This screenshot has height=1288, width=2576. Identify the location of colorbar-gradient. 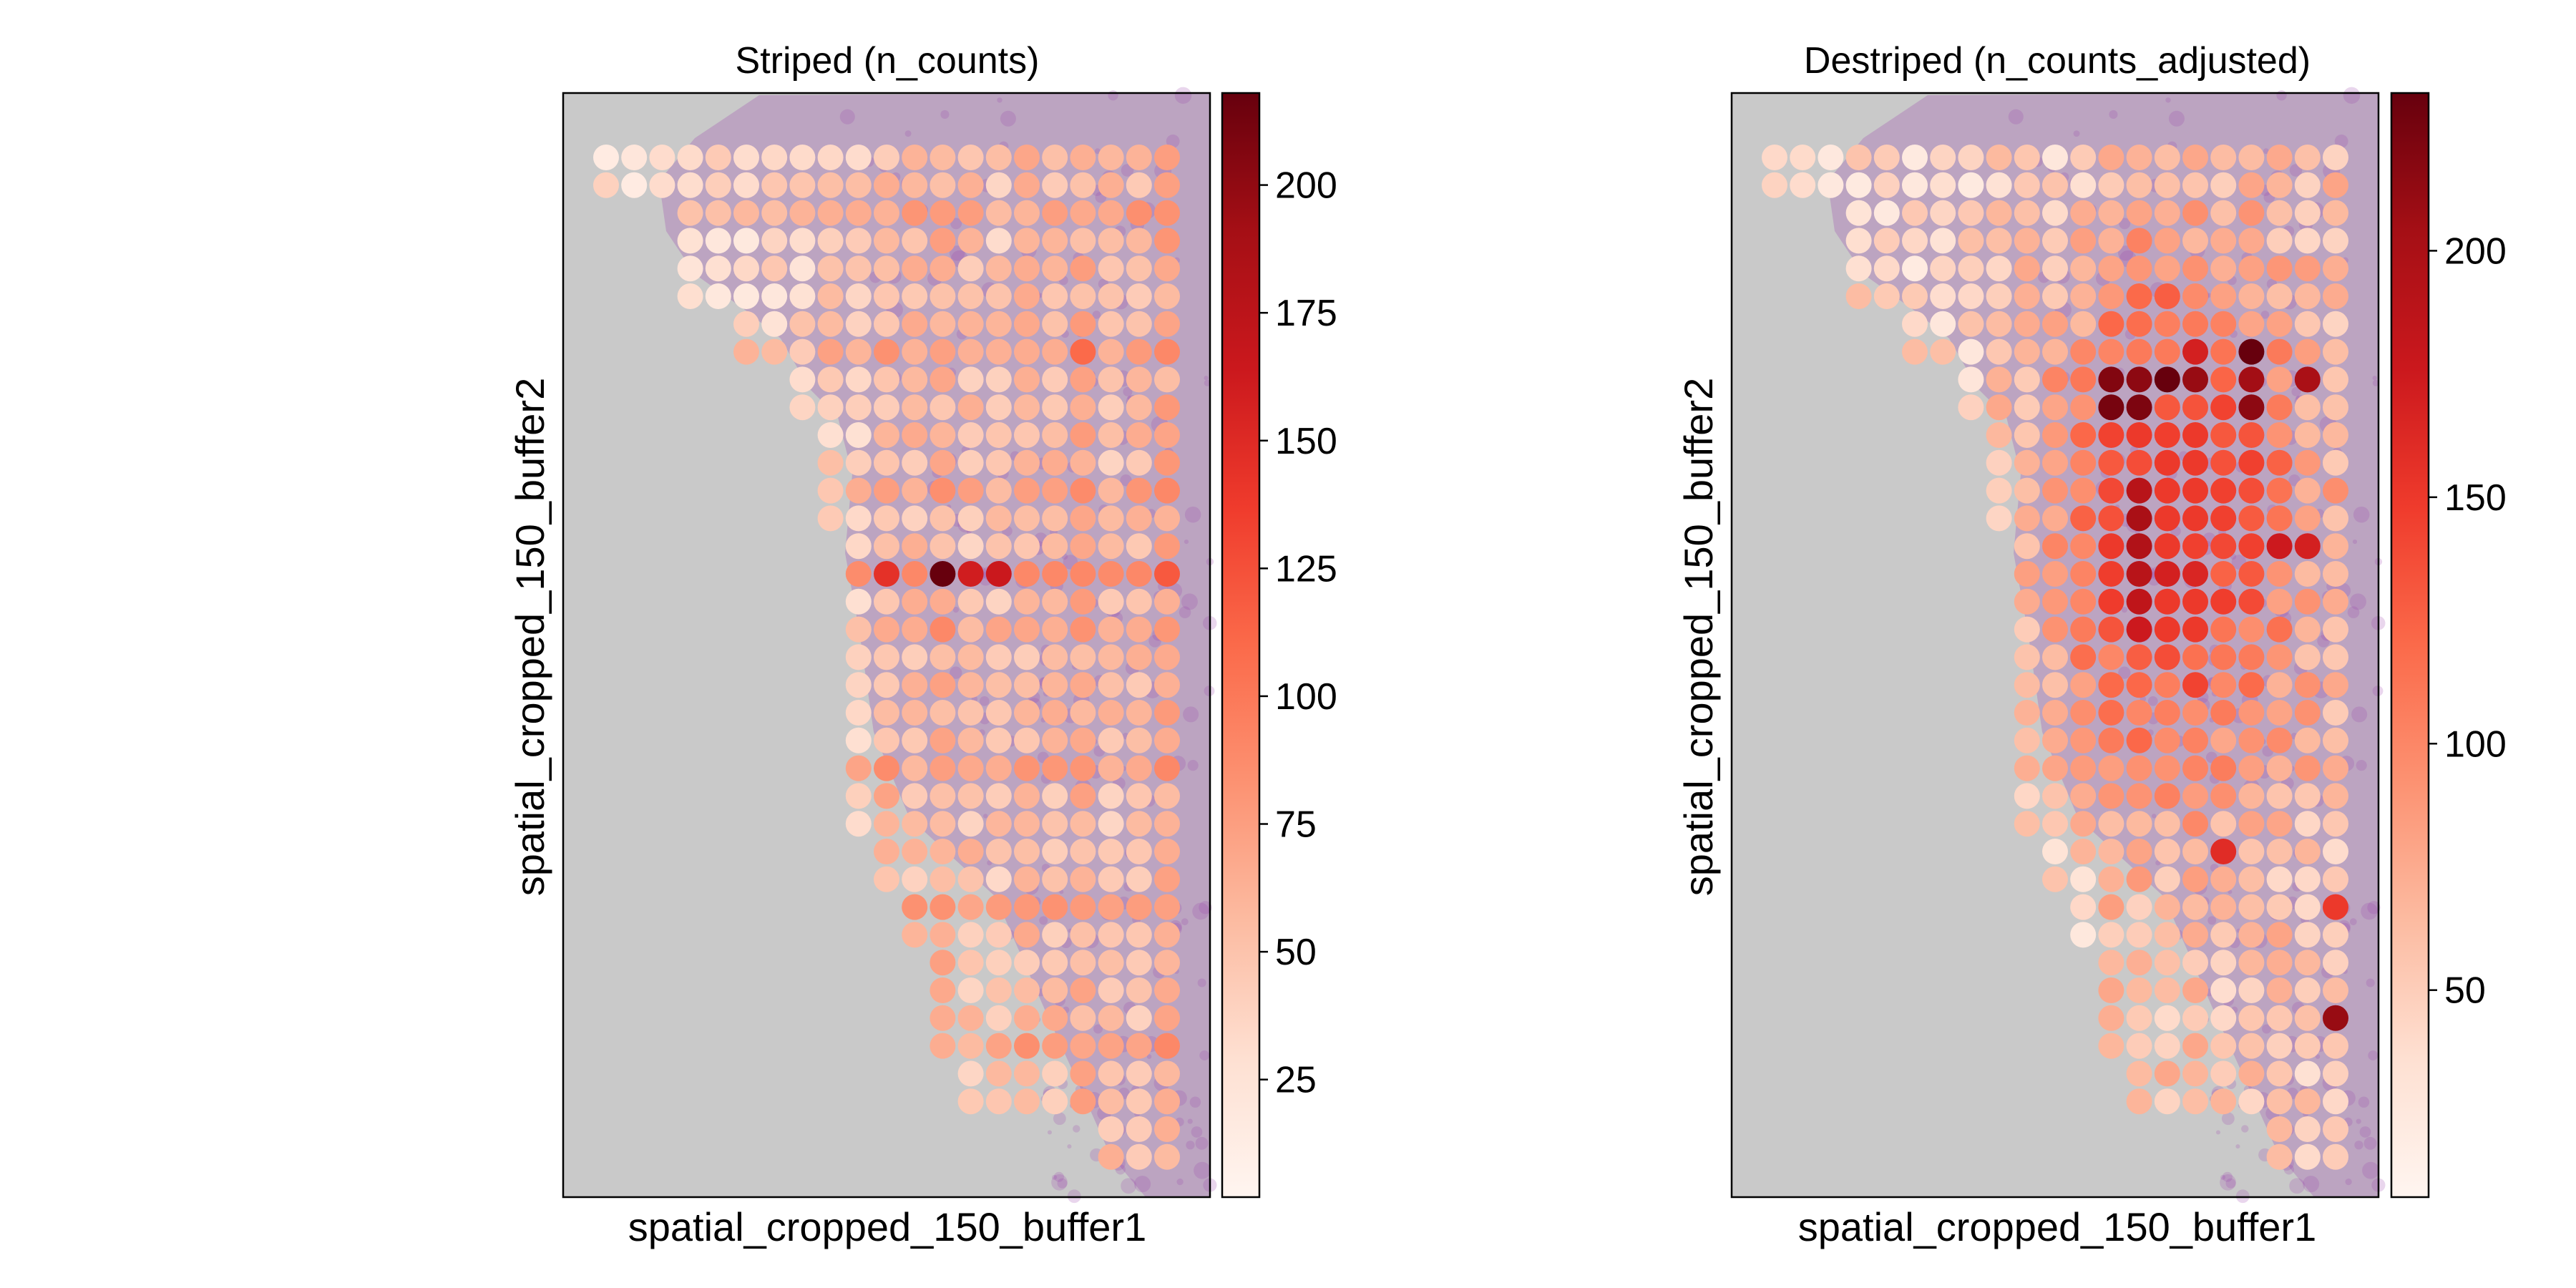
(2410, 645).